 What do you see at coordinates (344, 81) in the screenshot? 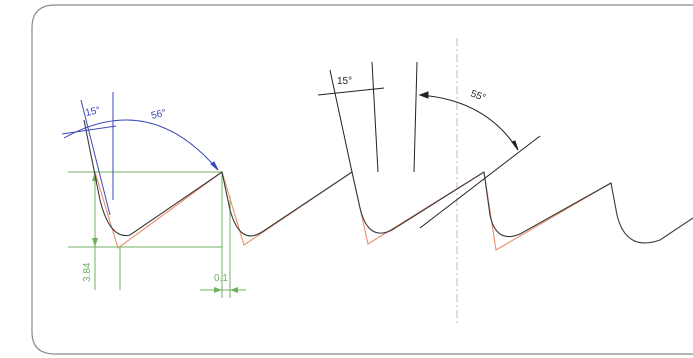
I see `black-angle-small-label: 15°` at bounding box center [344, 81].